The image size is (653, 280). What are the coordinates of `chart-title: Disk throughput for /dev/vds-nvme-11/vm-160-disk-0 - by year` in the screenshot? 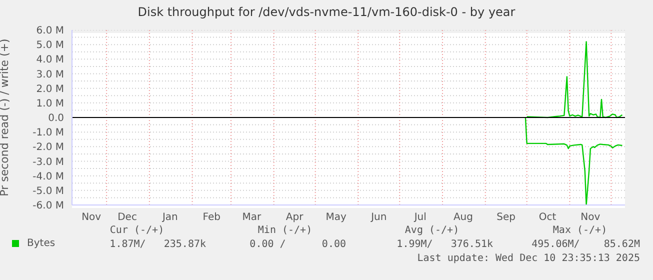 It's located at (326, 12).